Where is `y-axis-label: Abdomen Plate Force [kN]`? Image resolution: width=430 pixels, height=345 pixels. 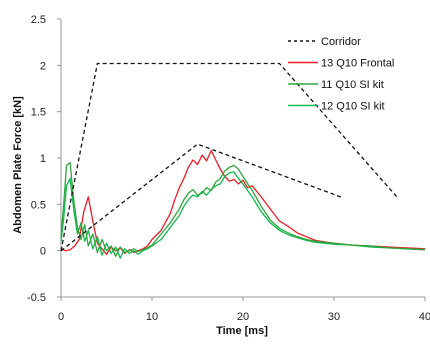
y-axis-label: Abdomen Plate Force [kN] is located at coordinates (18, 165).